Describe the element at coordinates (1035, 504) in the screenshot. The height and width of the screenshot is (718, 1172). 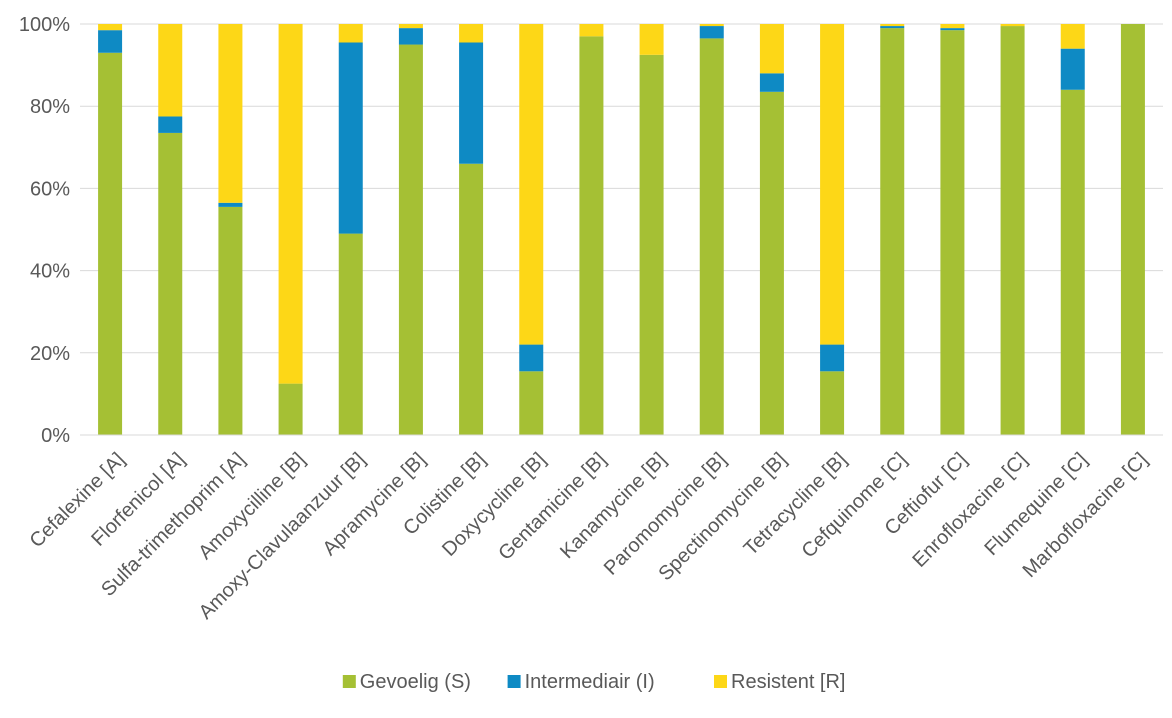
I see `x-tick-label: Flumequine [C]` at that location.